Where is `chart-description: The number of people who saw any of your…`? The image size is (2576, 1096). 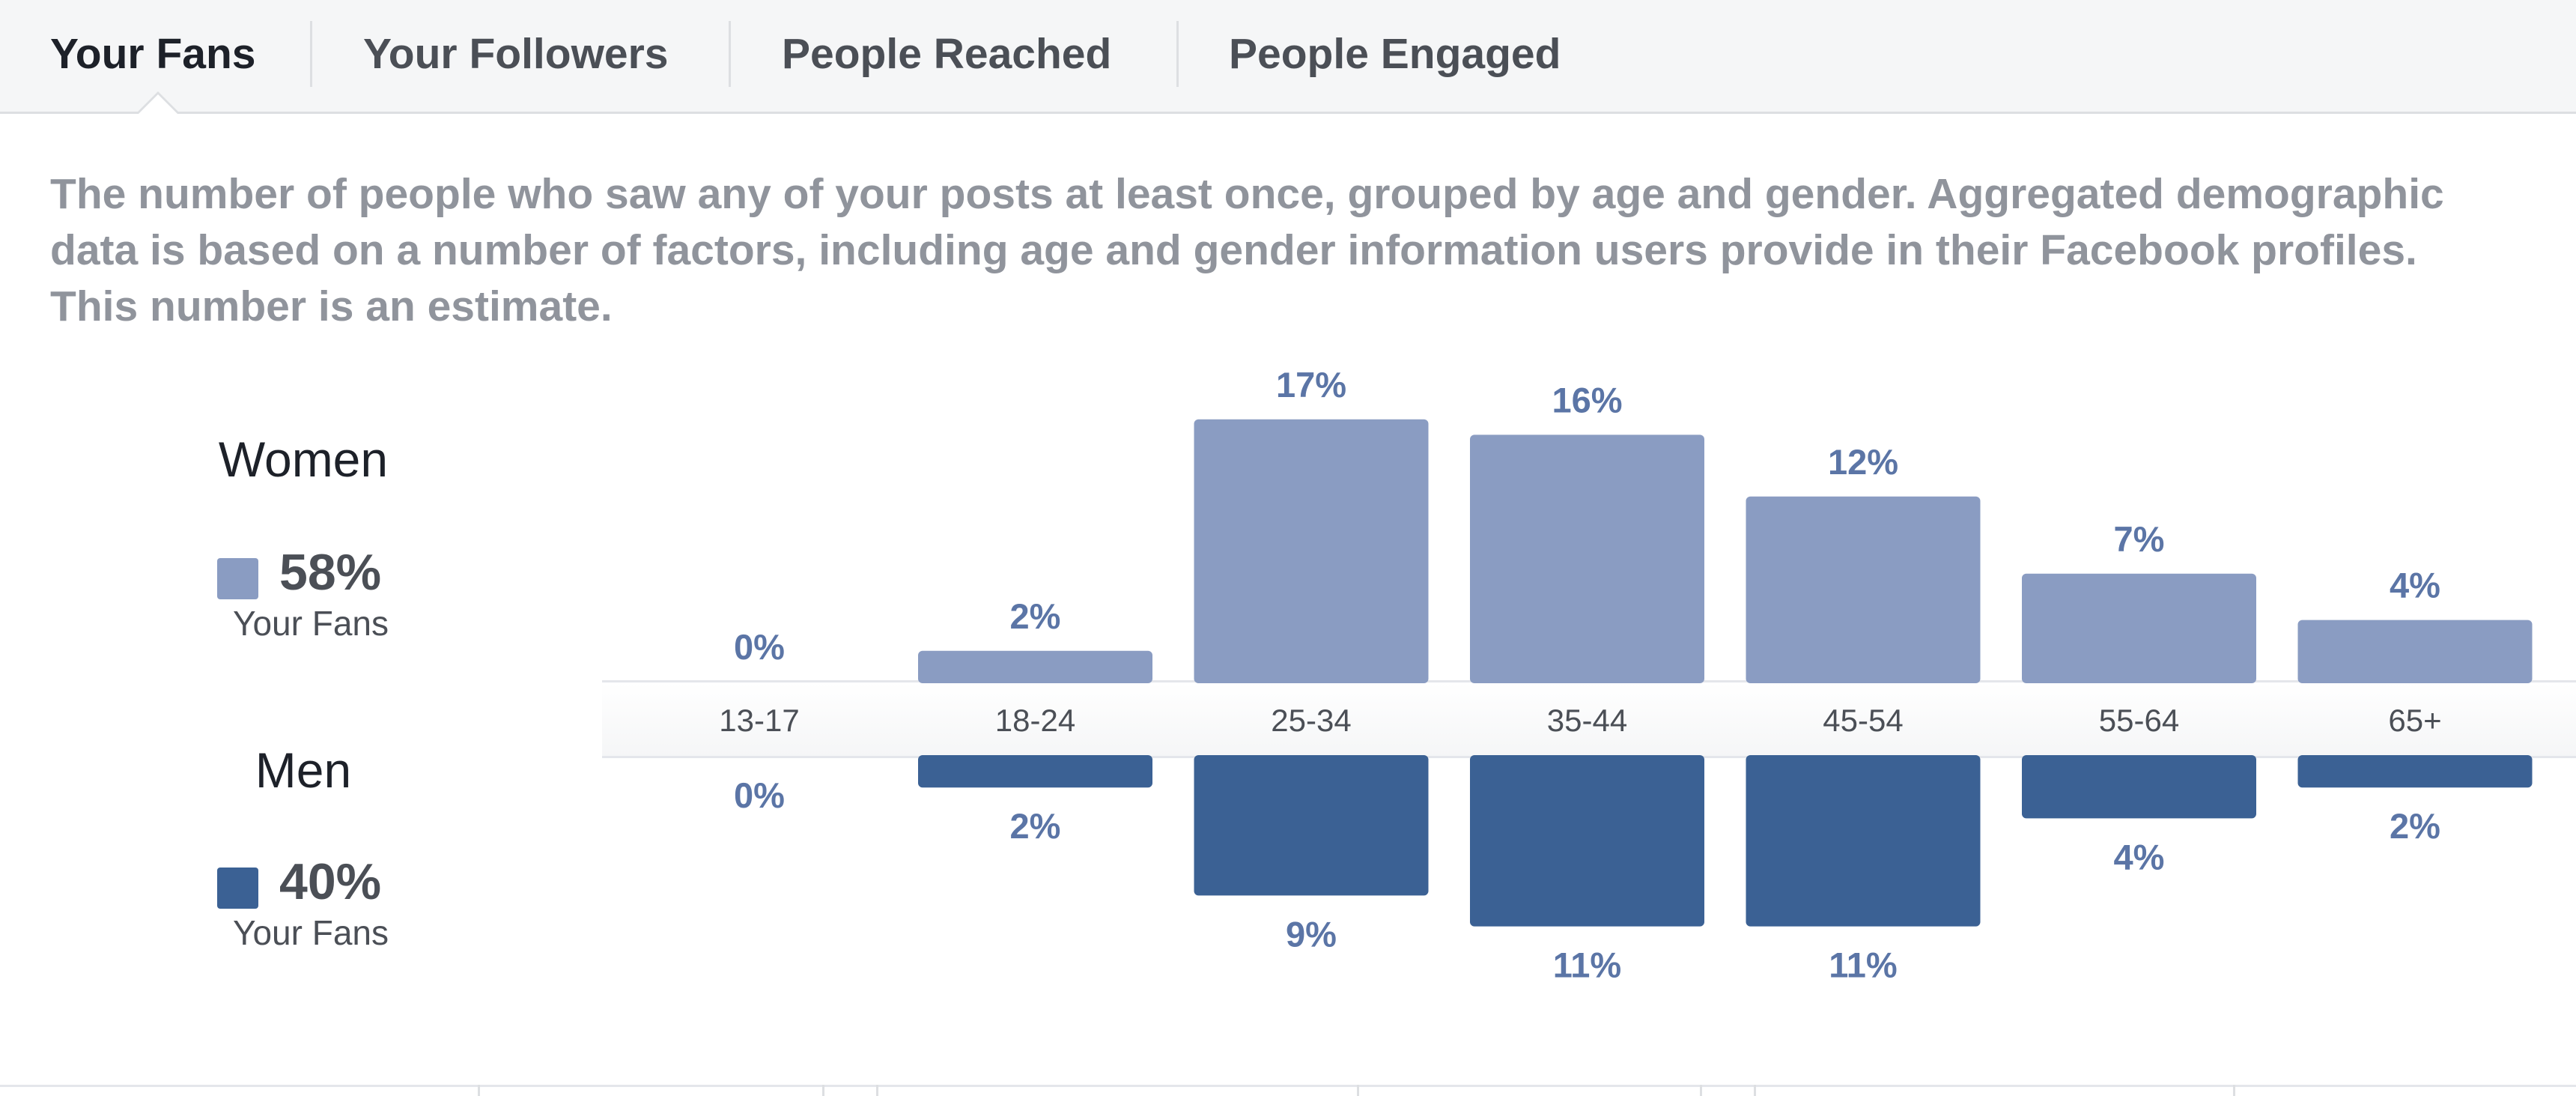 chart-description: The number of people who saw any of your… is located at coordinates (1247, 250).